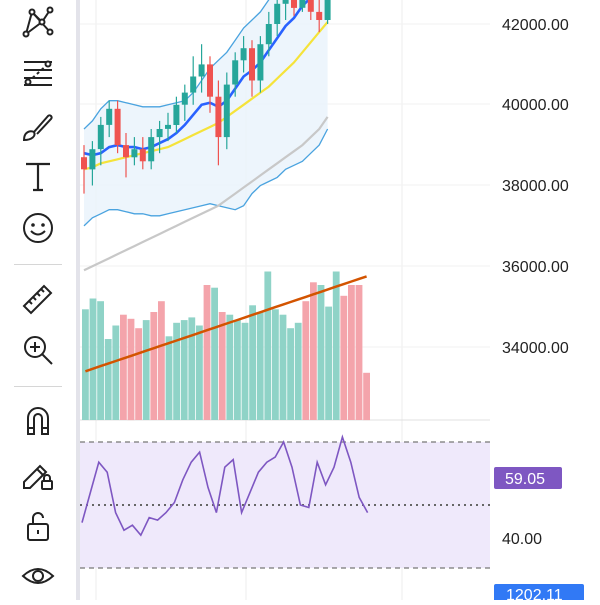 This screenshot has height=605, width=600. What do you see at coordinates (38, 350) in the screenshot?
I see `zoom-in-icon` at bounding box center [38, 350].